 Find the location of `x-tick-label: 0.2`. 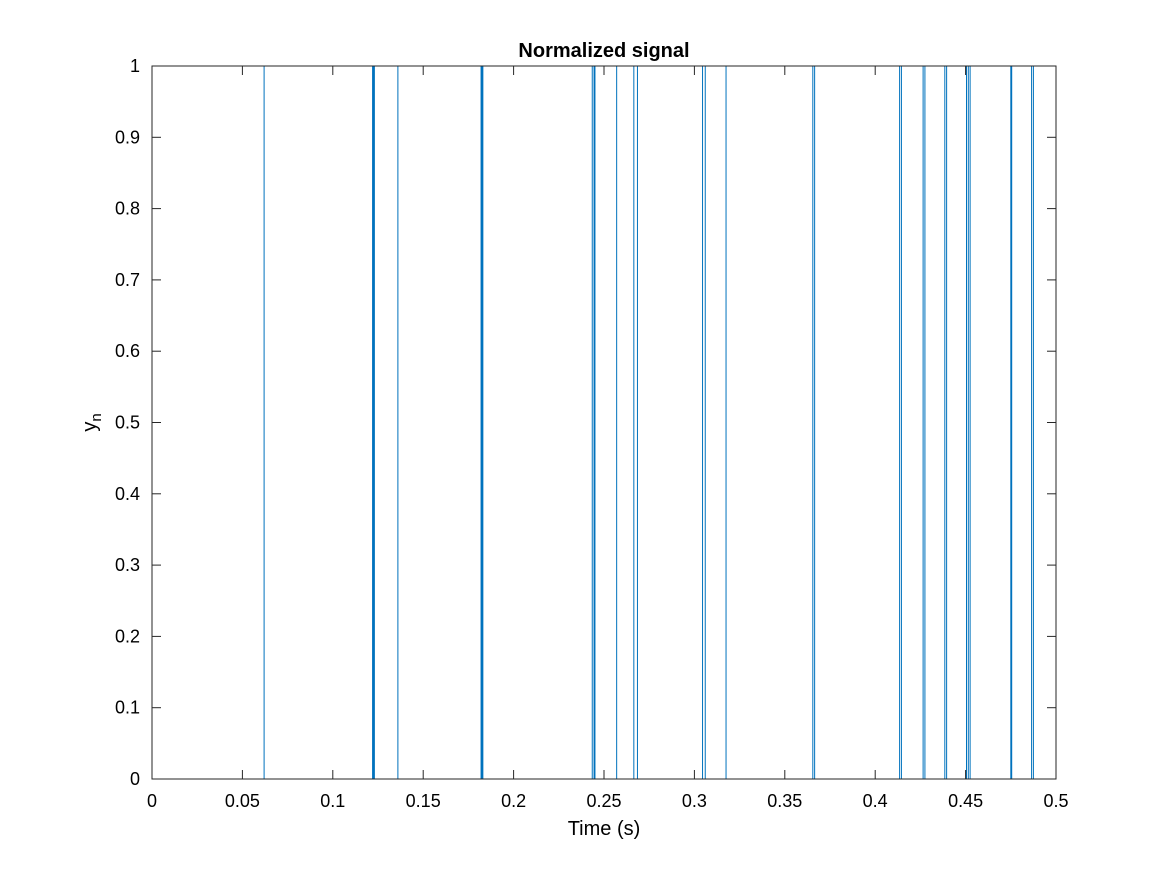

x-tick-label: 0.2 is located at coordinates (513, 801).